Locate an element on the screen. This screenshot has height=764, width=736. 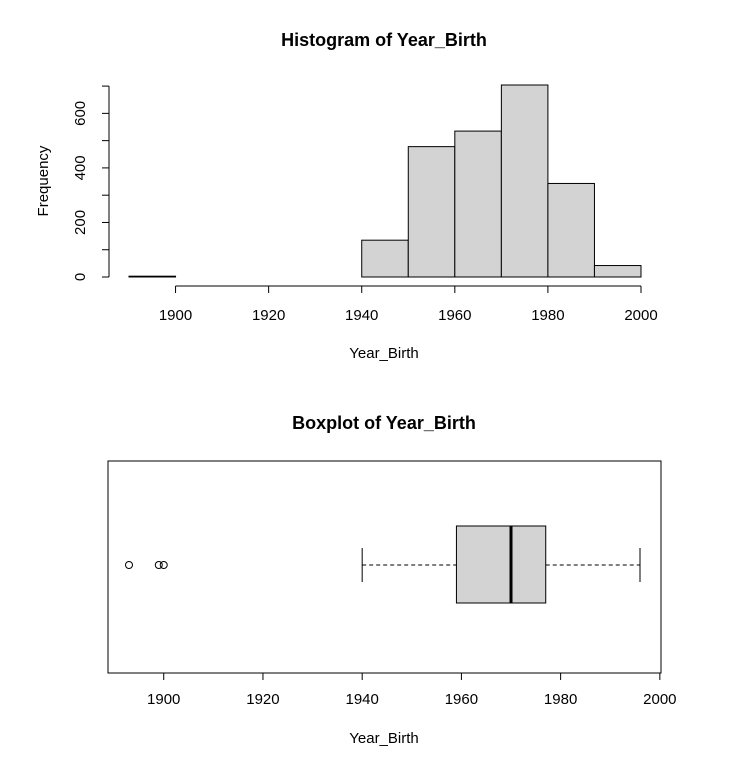
histogram-y-tick-label: 200 is located at coordinates (80, 222).